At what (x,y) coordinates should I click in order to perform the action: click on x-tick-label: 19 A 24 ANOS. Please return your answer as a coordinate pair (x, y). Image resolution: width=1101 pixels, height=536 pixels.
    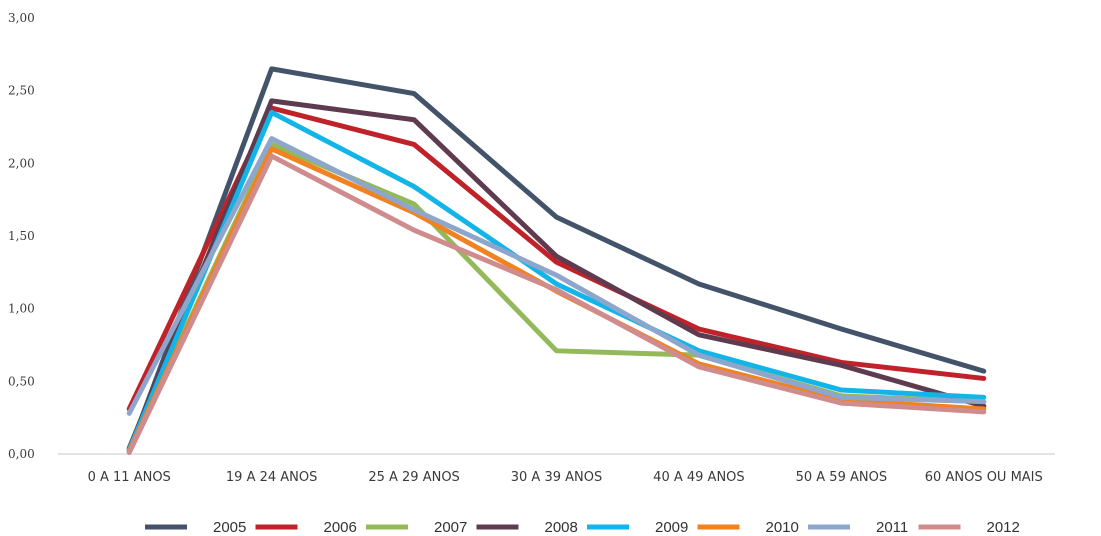
    Looking at the image, I should click on (271, 477).